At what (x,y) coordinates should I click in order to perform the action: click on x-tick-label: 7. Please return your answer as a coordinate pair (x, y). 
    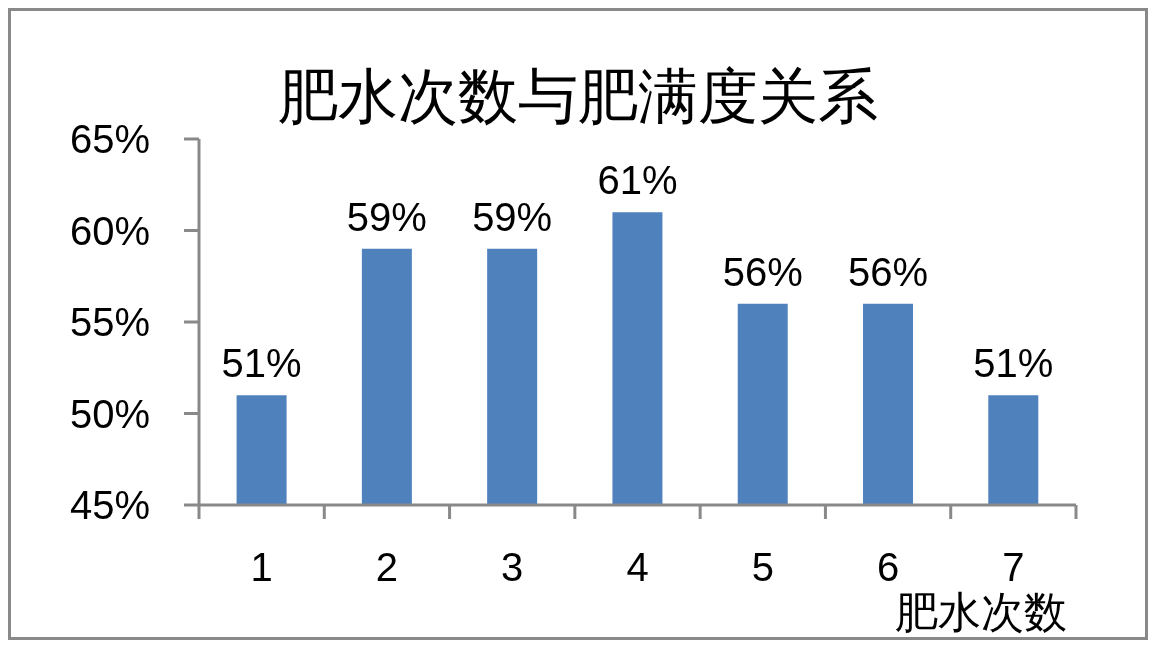
    Looking at the image, I should click on (1013, 567).